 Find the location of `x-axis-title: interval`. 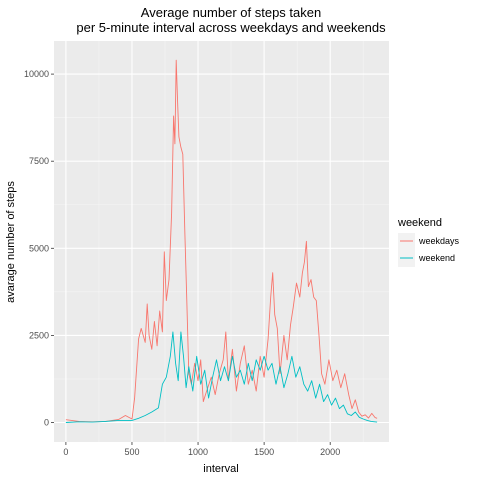

x-axis-title: interval is located at coordinates (220, 469).